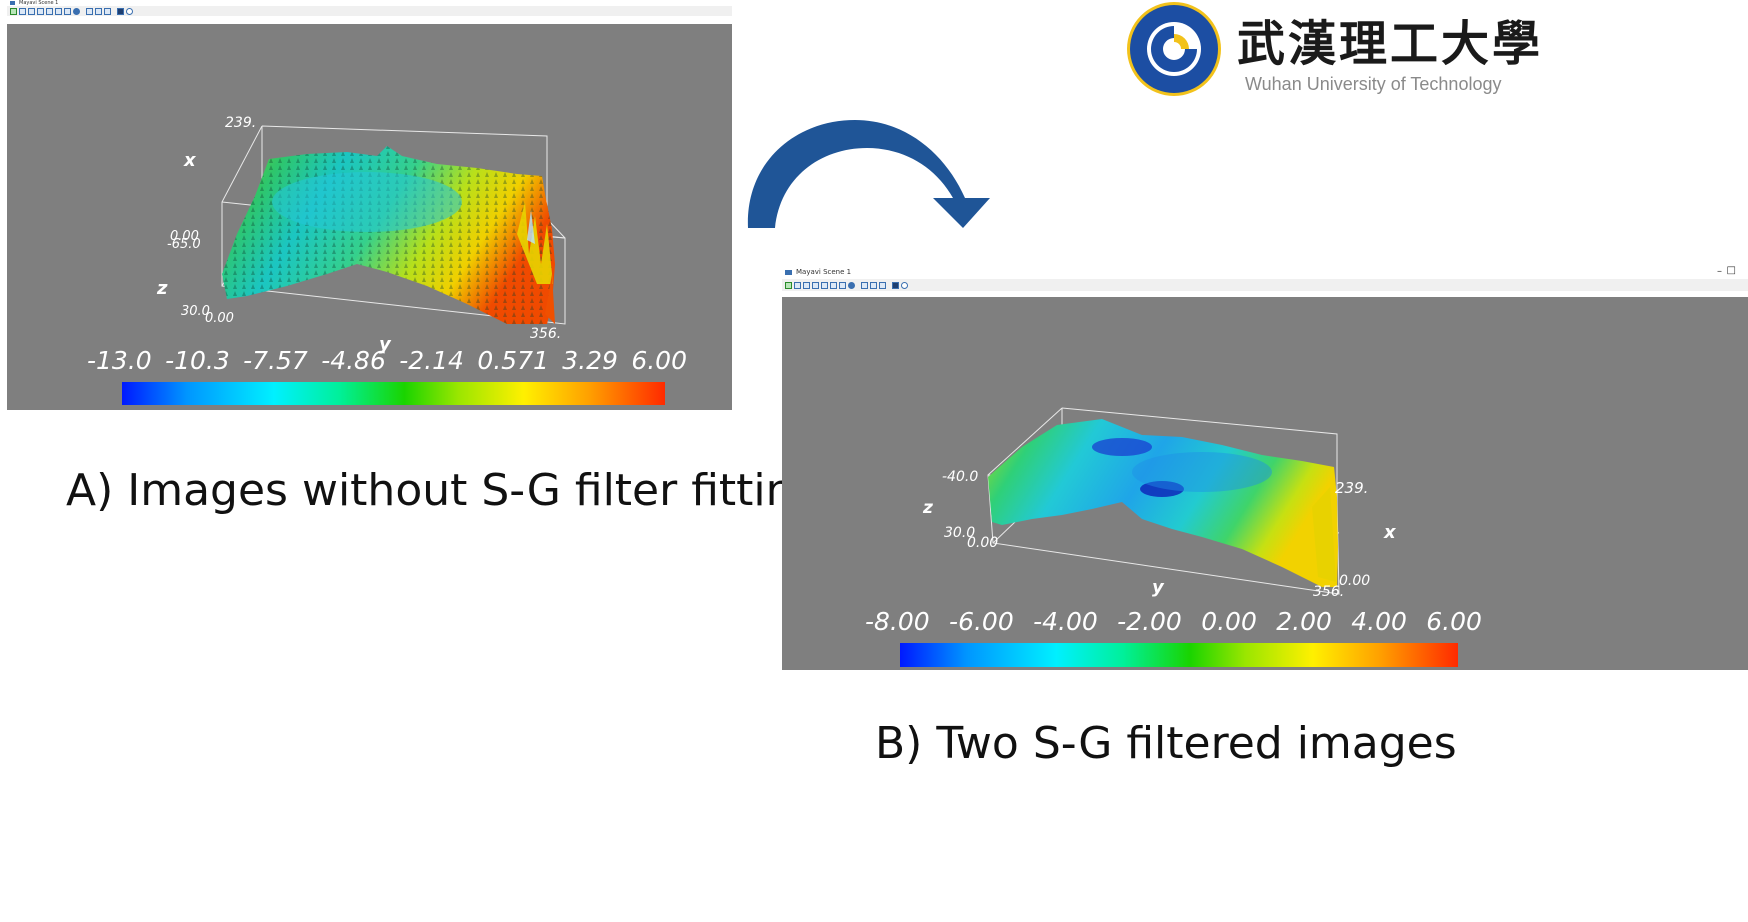 This screenshot has width=1748, height=922. What do you see at coordinates (1352, 488) in the screenshot?
I see `tick-label-x-max-b: 239.` at bounding box center [1352, 488].